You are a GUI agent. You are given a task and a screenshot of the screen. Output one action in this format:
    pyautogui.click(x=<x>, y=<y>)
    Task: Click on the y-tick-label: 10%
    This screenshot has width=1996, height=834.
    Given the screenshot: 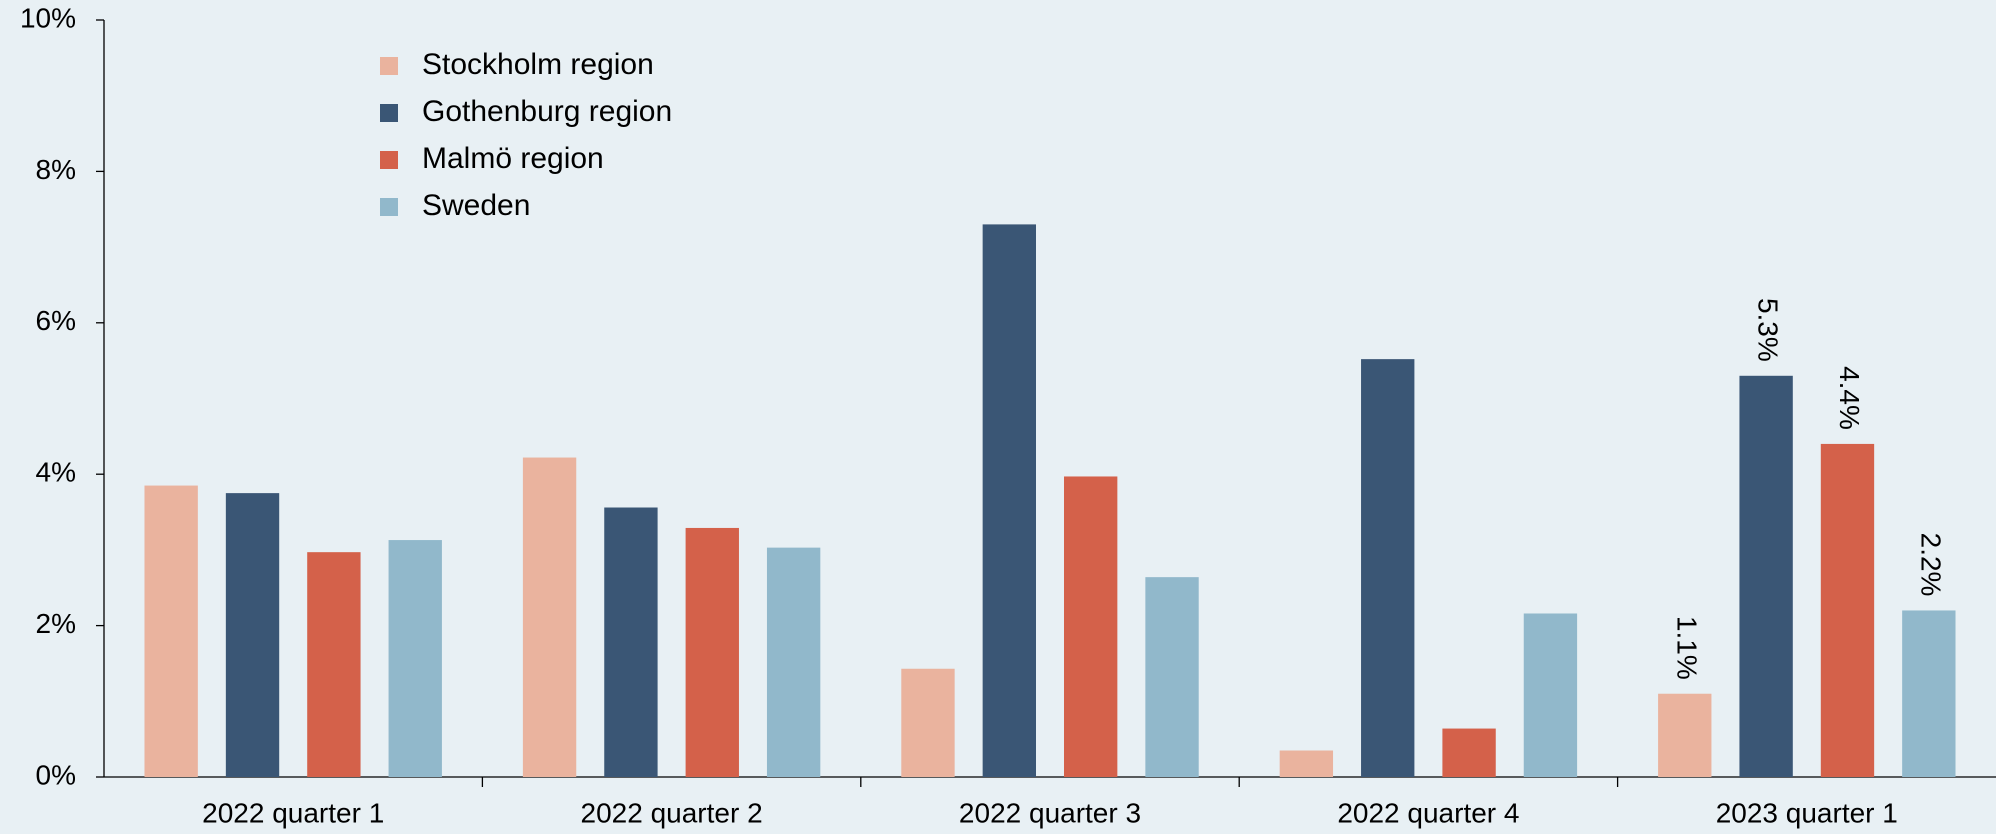 What is the action you would take?
    pyautogui.click(x=48, y=17)
    